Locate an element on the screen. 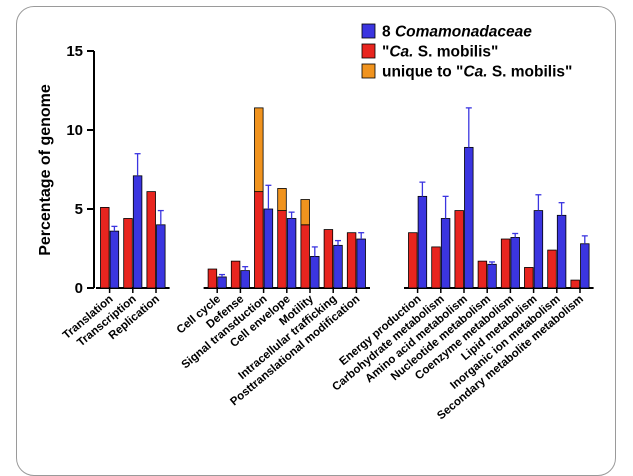 The width and height of the screenshot is (633, 476). y-tick-label: 0 is located at coordinates (79, 288).